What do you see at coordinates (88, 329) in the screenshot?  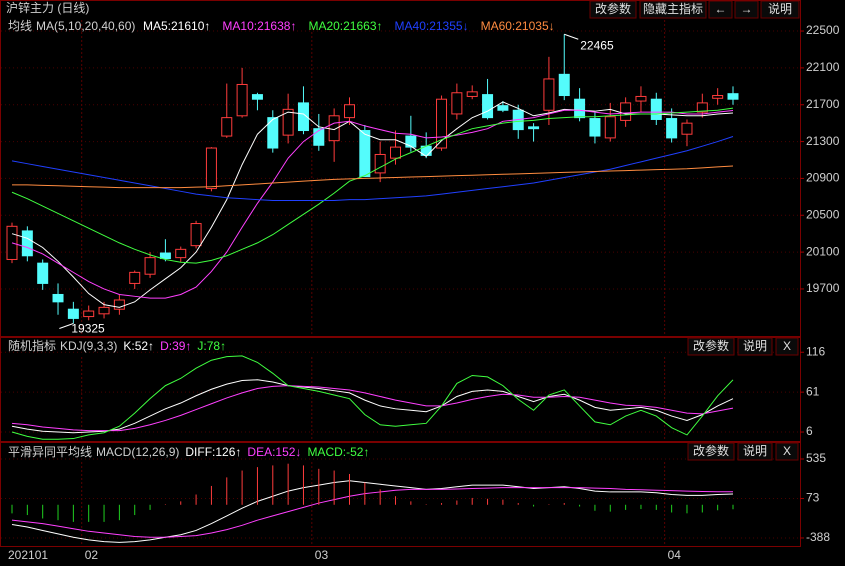 I see `min-label: 19325` at bounding box center [88, 329].